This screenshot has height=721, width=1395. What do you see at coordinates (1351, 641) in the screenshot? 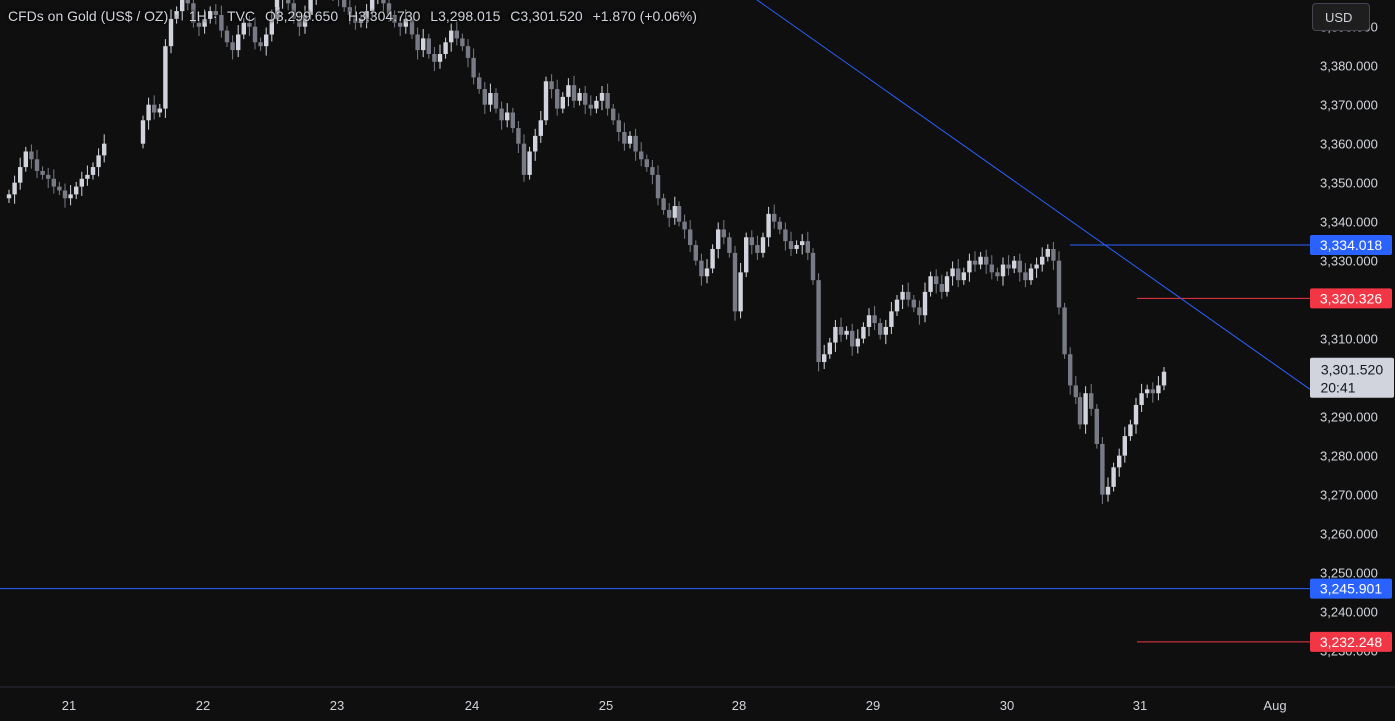
I see `price-label-badge` at bounding box center [1351, 641].